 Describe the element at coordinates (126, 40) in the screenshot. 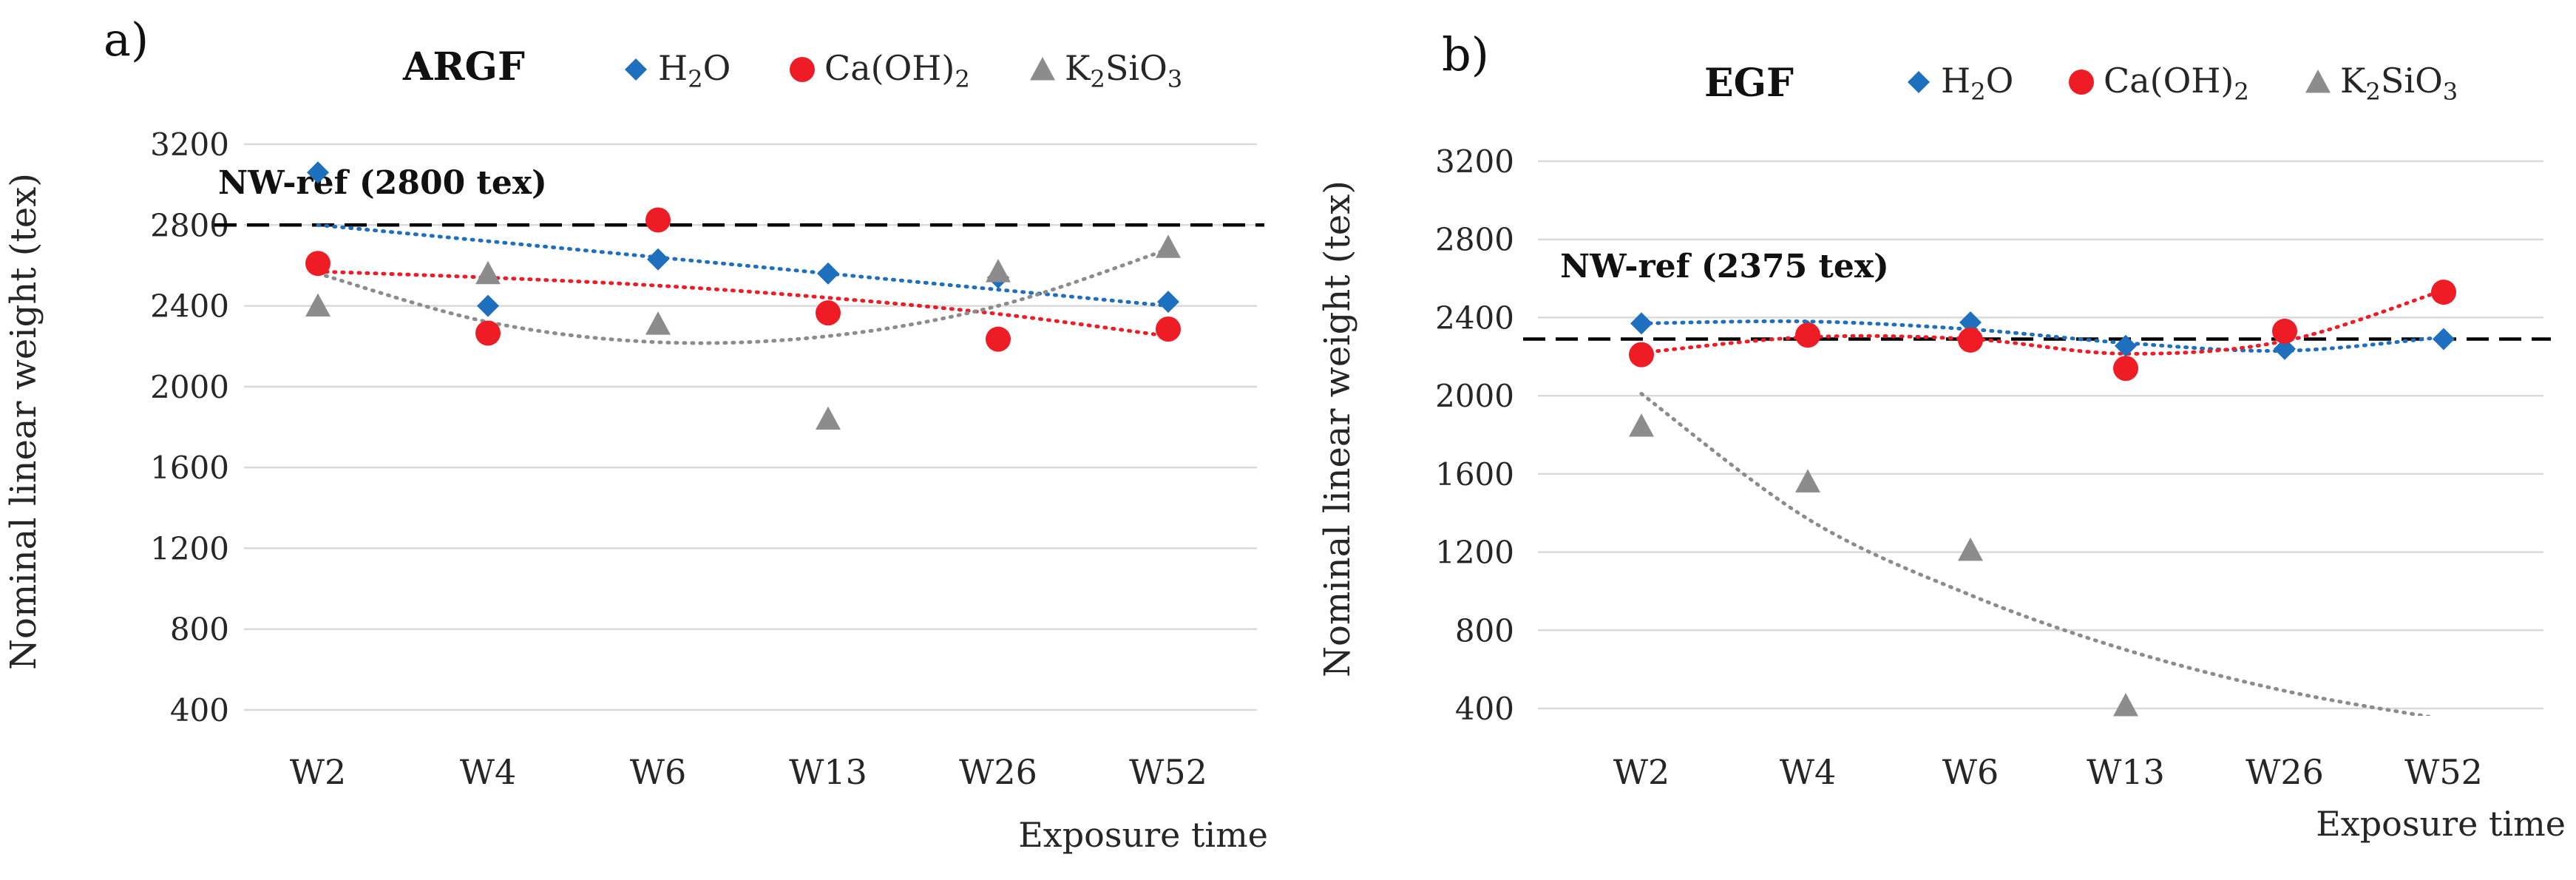

I see `panel-label: a)` at that location.